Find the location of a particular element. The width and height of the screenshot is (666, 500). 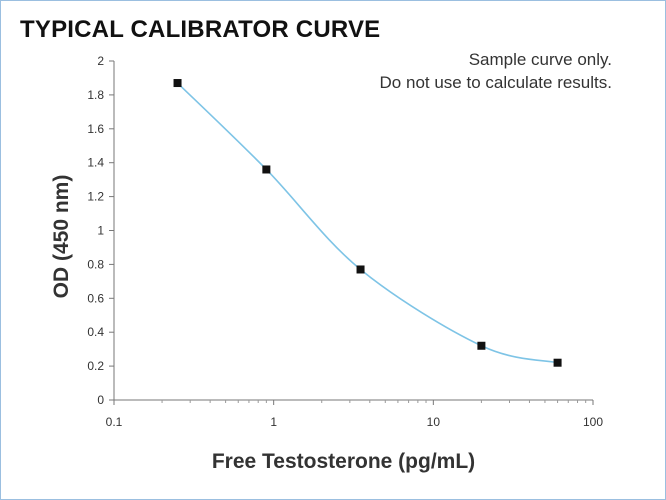

y-tick-label: 0.8 is located at coordinates (95, 264).